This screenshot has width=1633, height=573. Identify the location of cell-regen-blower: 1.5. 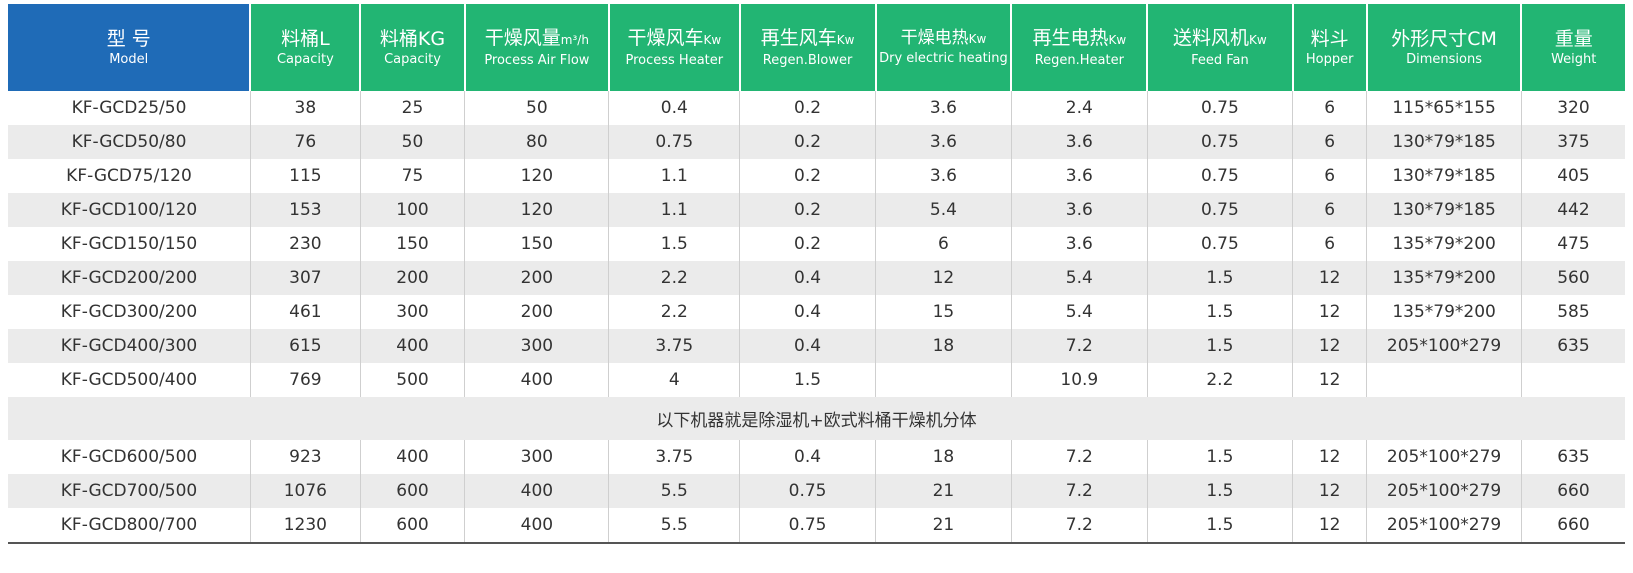
(807, 380).